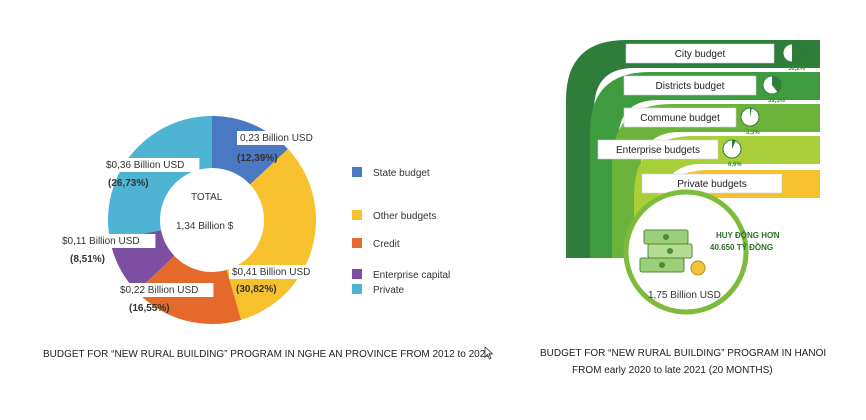 This screenshot has width=866, height=420. I want to click on legend-label: Enterprise capital, so click(411, 275).